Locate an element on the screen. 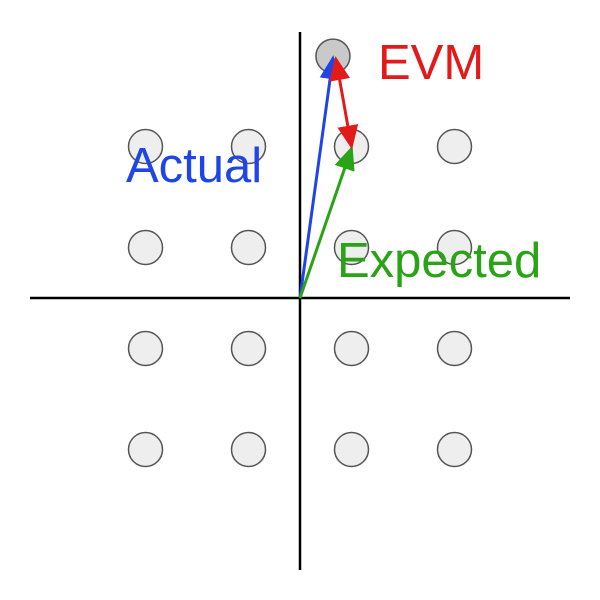 The image size is (600, 600). expected-label: Expected is located at coordinates (439, 261).